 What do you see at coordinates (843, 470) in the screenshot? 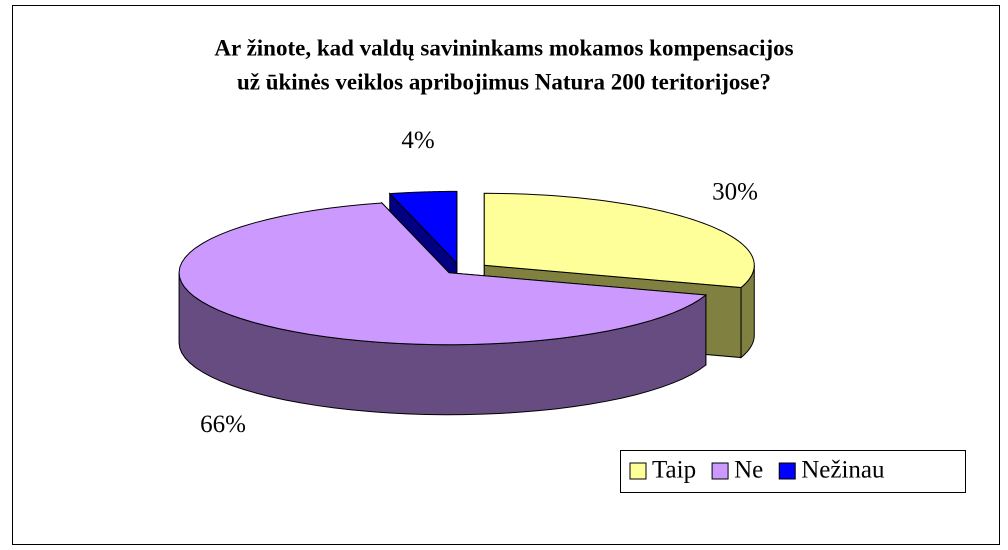
I see `legend-label: Nežinau` at bounding box center [843, 470].